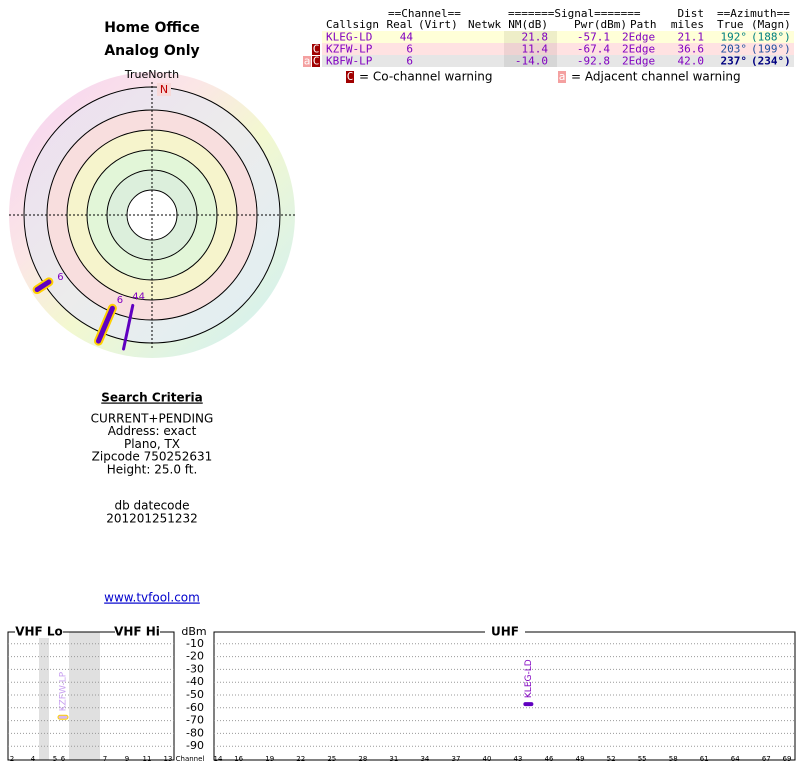  Describe the element at coordinates (64, 691) in the screenshot. I see `station-label: KZFW-LP` at that location.